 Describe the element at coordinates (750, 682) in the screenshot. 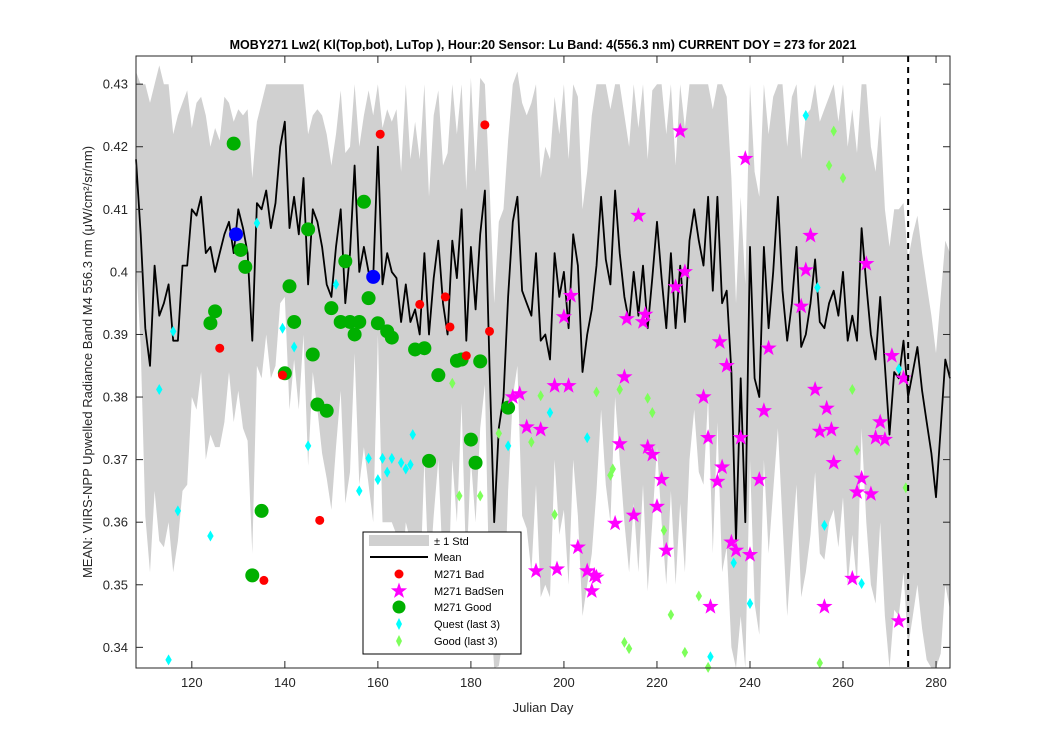

I see `x-tick-label: 240` at that location.